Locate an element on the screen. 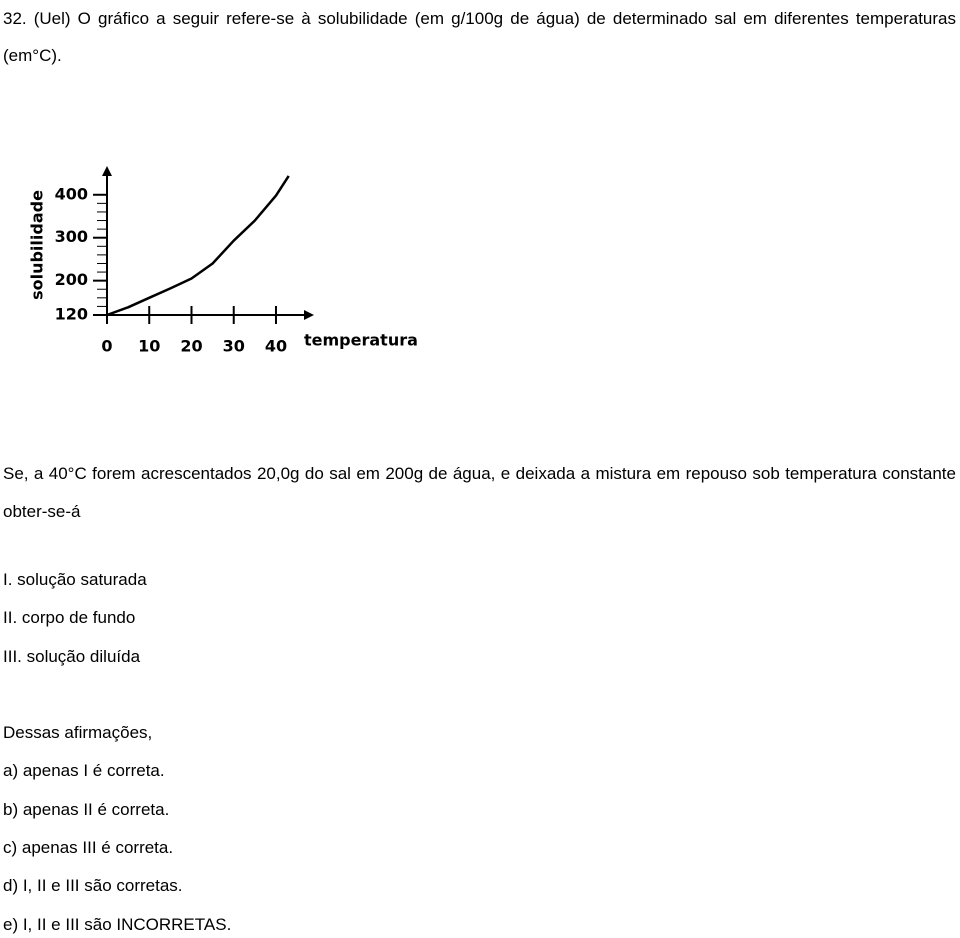  x-axis-arrow is located at coordinates (309, 315).